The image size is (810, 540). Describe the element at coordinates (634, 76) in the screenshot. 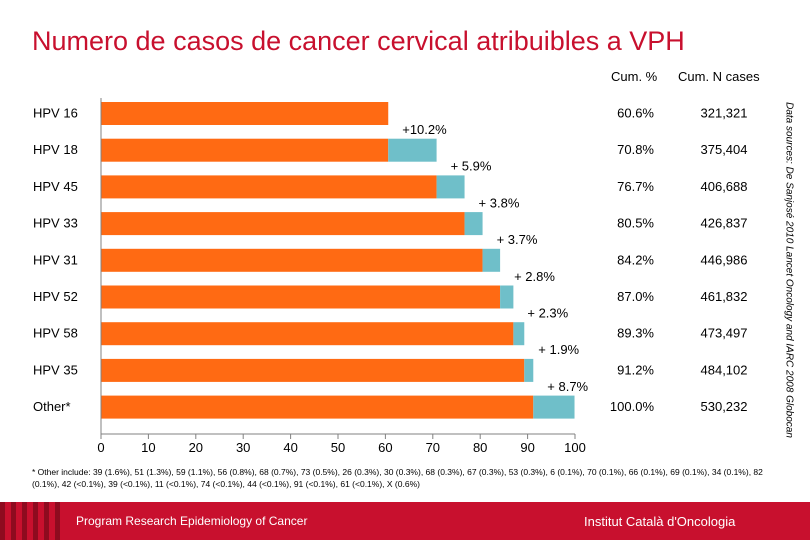

I see `cum-pct-header: Cum. %` at that location.